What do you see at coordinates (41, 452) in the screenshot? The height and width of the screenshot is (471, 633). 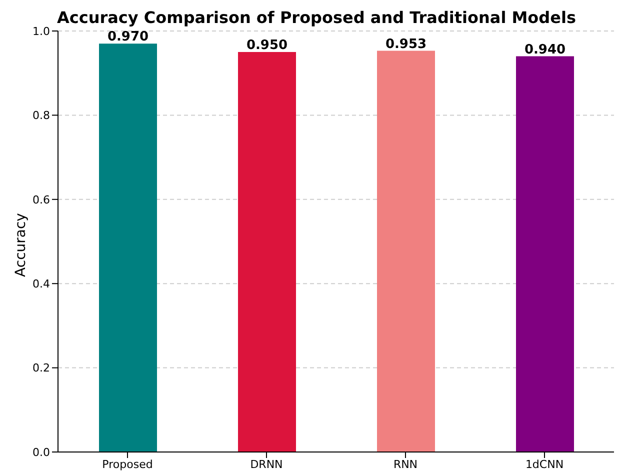 I see `y-tick-label: 0.0` at bounding box center [41, 452].